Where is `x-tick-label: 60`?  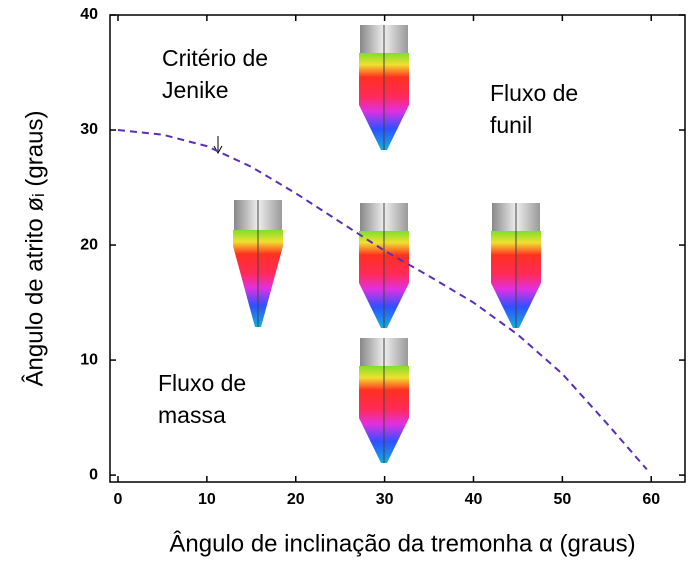
x-tick-label: 60 is located at coordinates (651, 499).